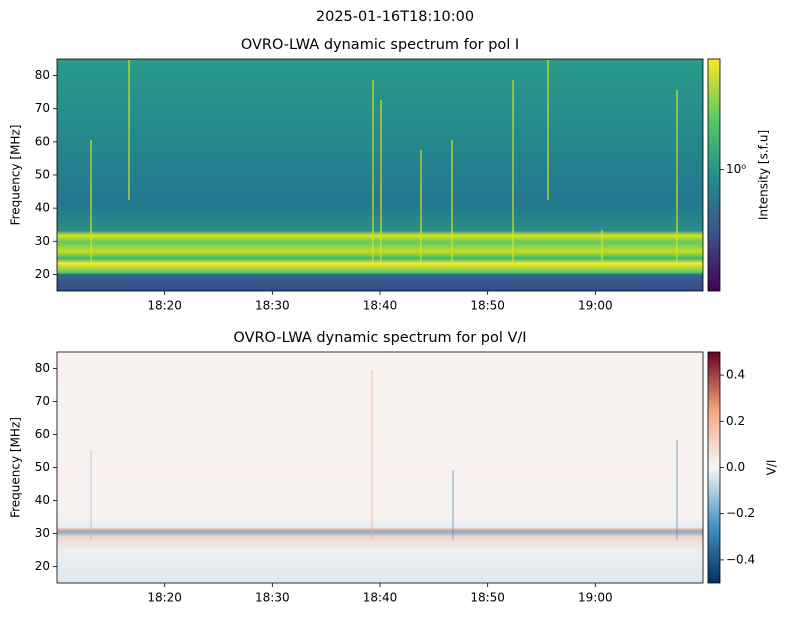  I want to click on colorbar-tick-label: −0.4, so click(740, 559).